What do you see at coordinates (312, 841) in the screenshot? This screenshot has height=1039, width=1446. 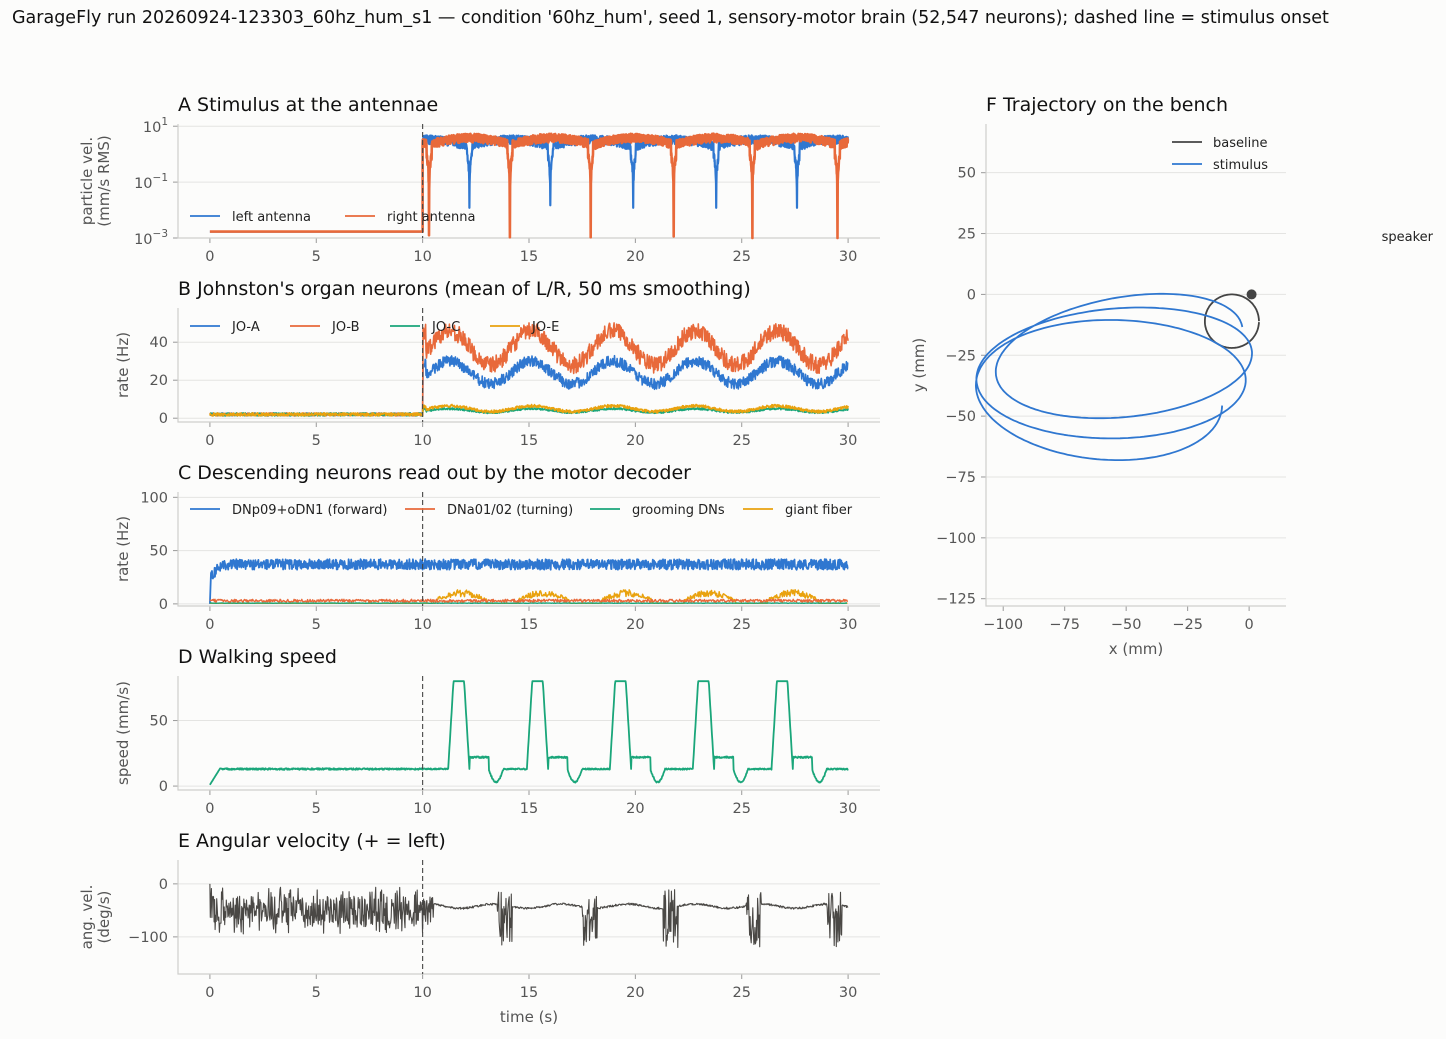 I see `panel-title-E: E Angular velocity (+ = left)` at bounding box center [312, 841].